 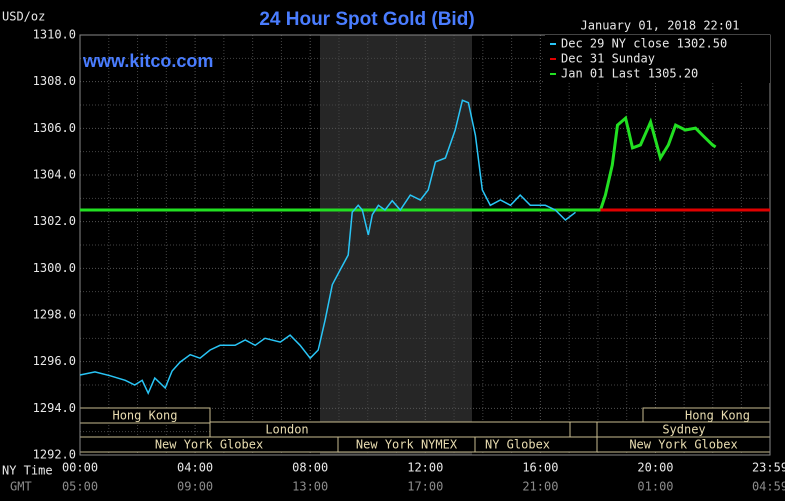 I want to click on session-label: Sydney, so click(x=683, y=430).